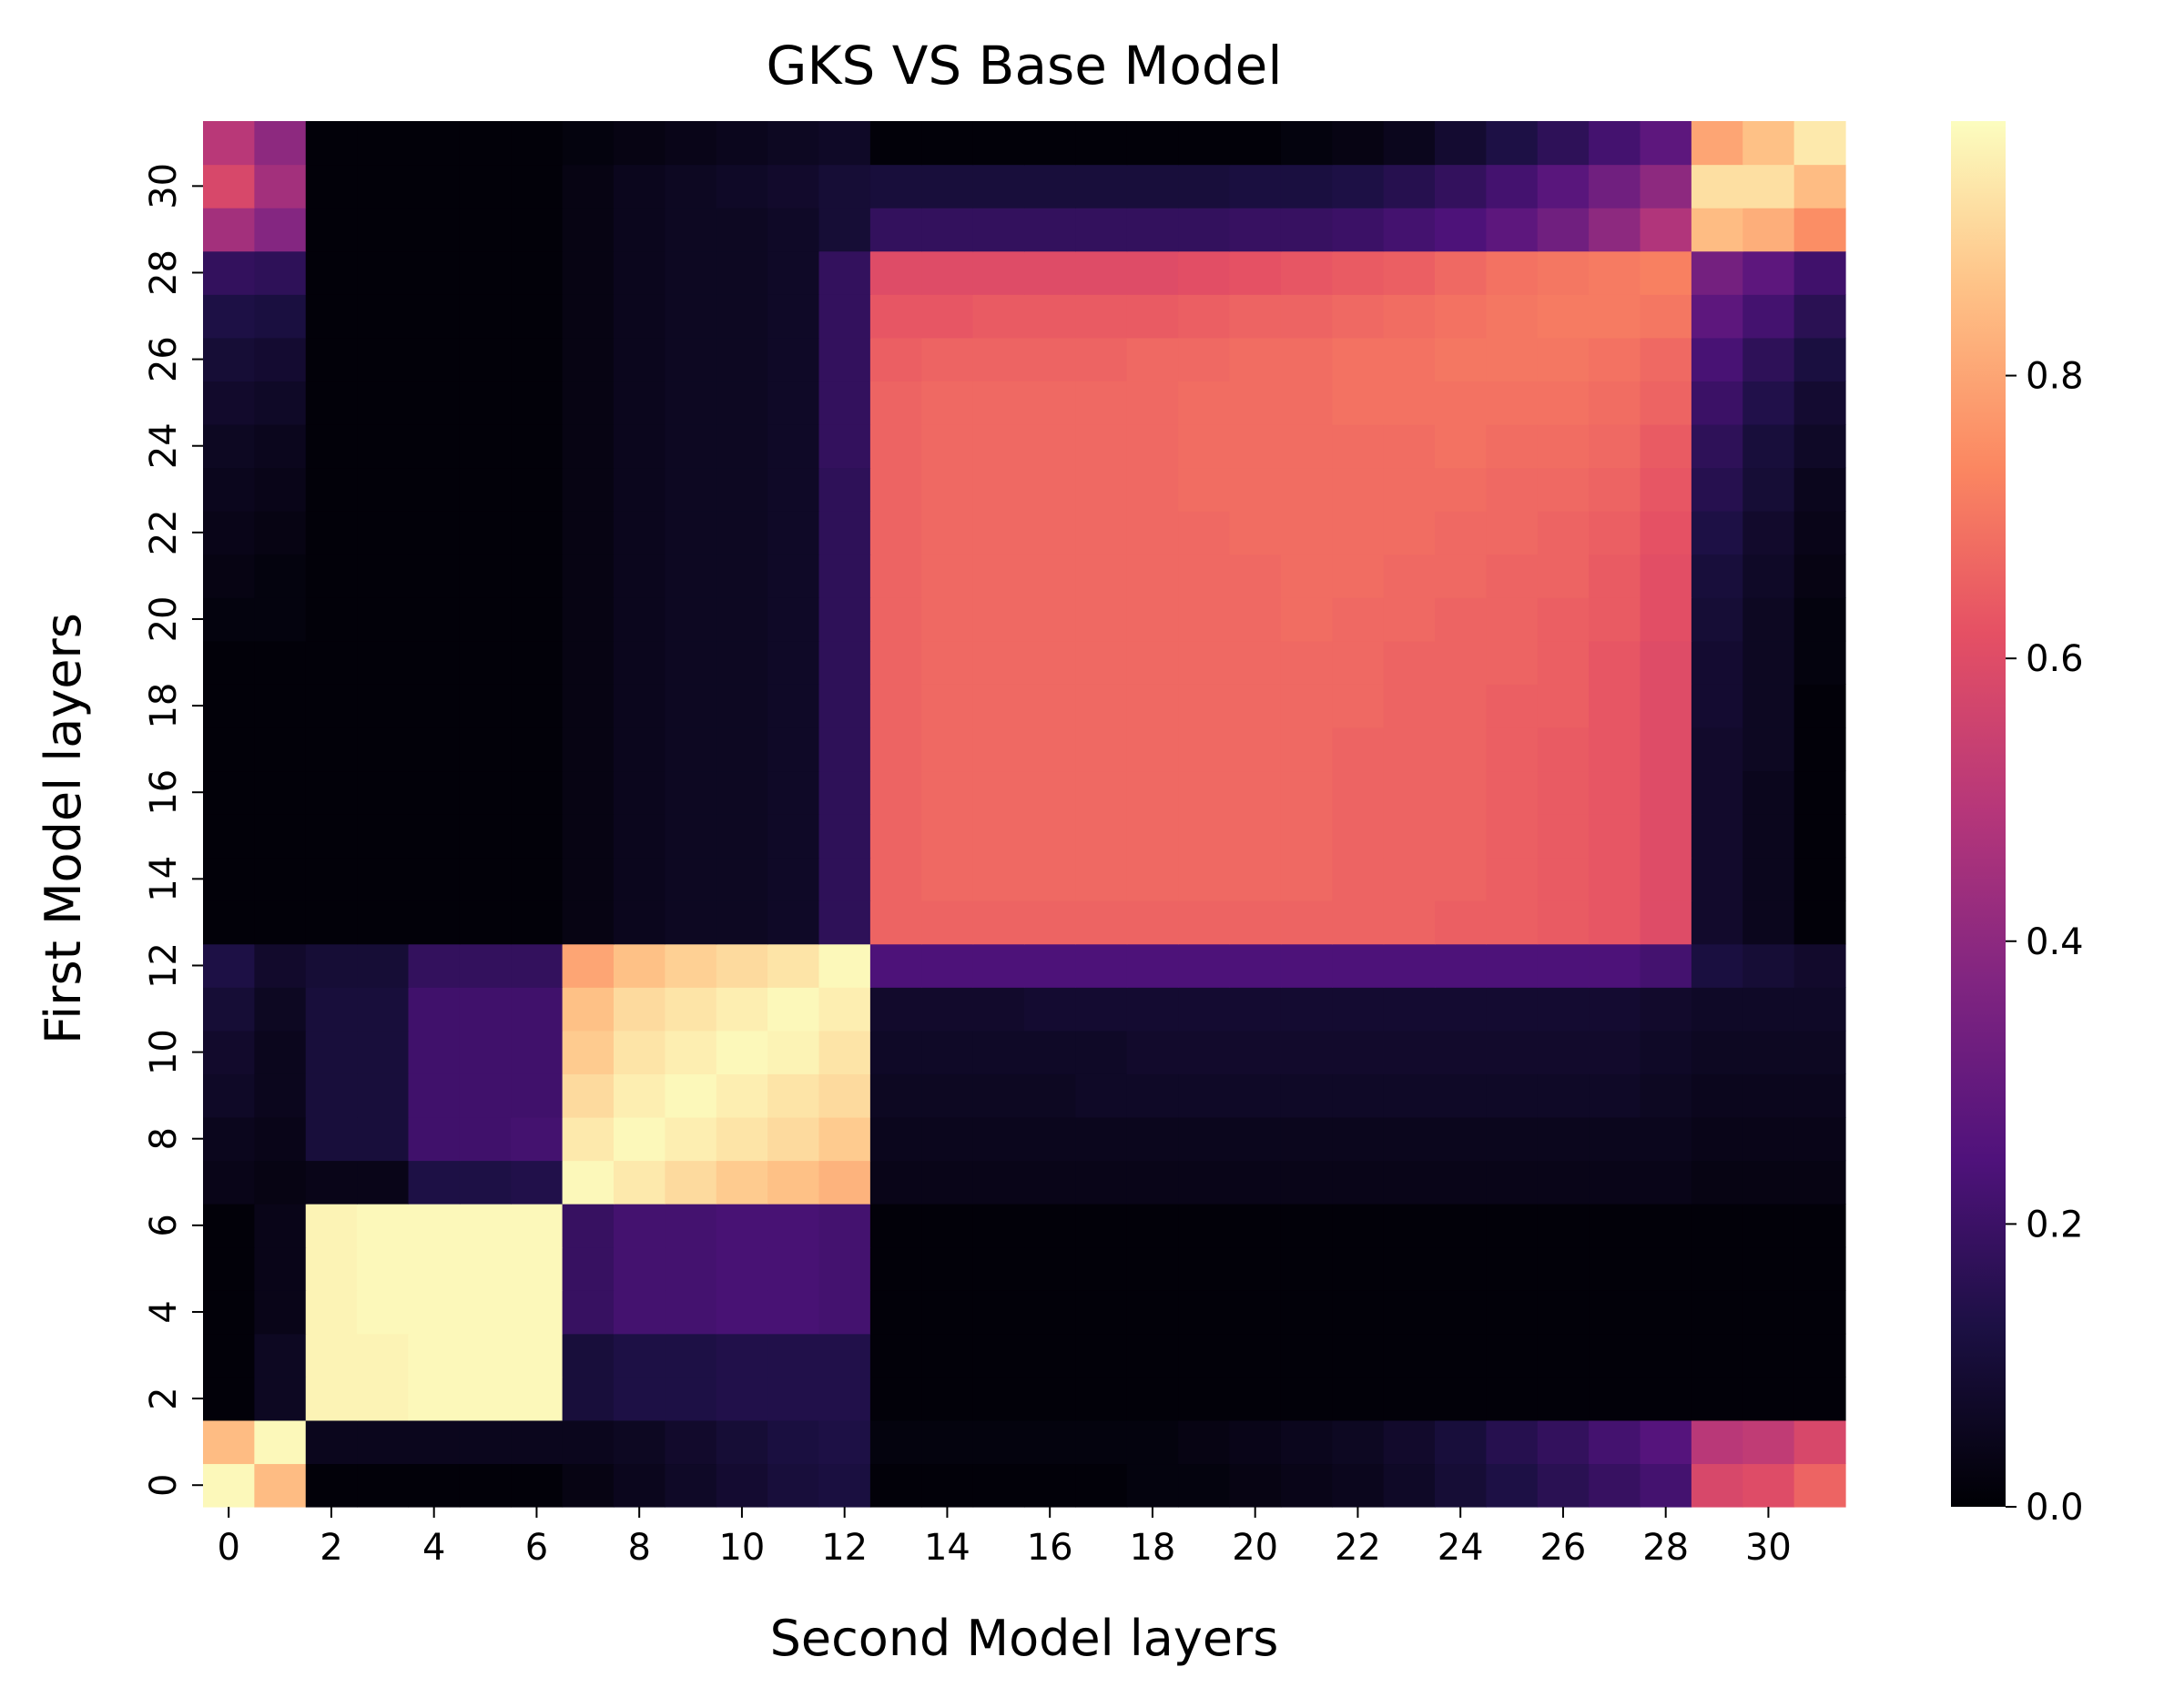  I want to click on y-tick-label: 14, so click(164, 879).